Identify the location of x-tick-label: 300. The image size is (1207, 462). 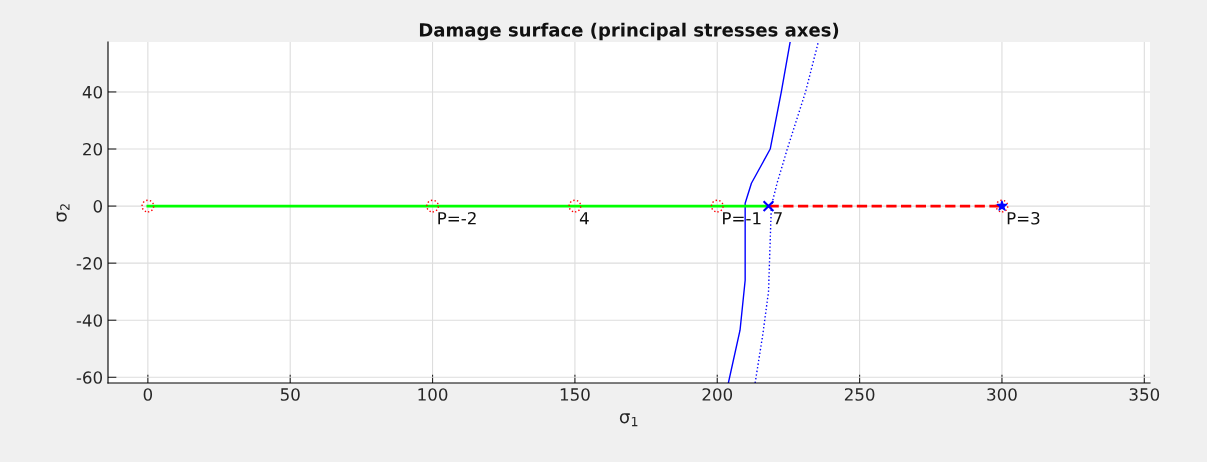
(1002, 394).